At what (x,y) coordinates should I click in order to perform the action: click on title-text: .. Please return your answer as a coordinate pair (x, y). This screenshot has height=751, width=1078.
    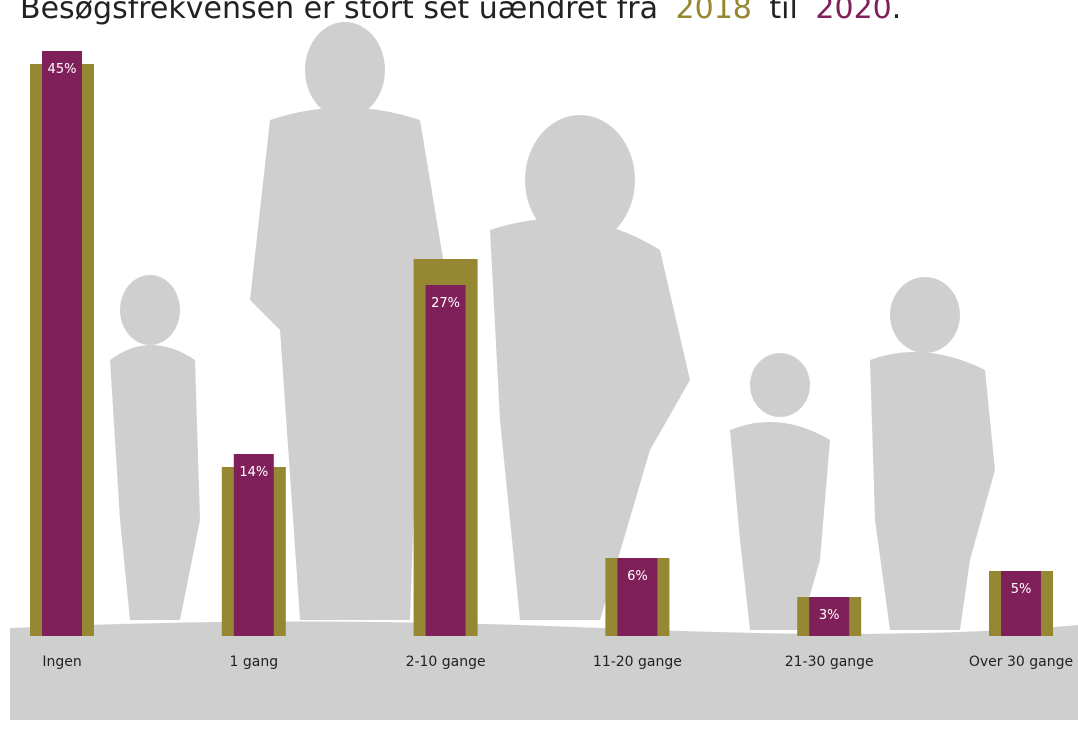
    Looking at the image, I should click on (897, 13).